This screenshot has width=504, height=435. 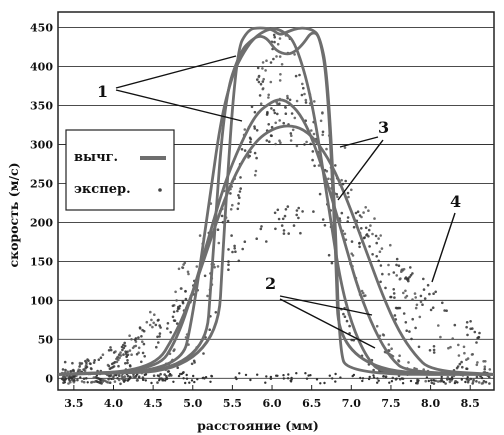 What do you see at coordinates (41, 183) in the screenshot?
I see `y-tick-label: 250` at bounding box center [41, 183].